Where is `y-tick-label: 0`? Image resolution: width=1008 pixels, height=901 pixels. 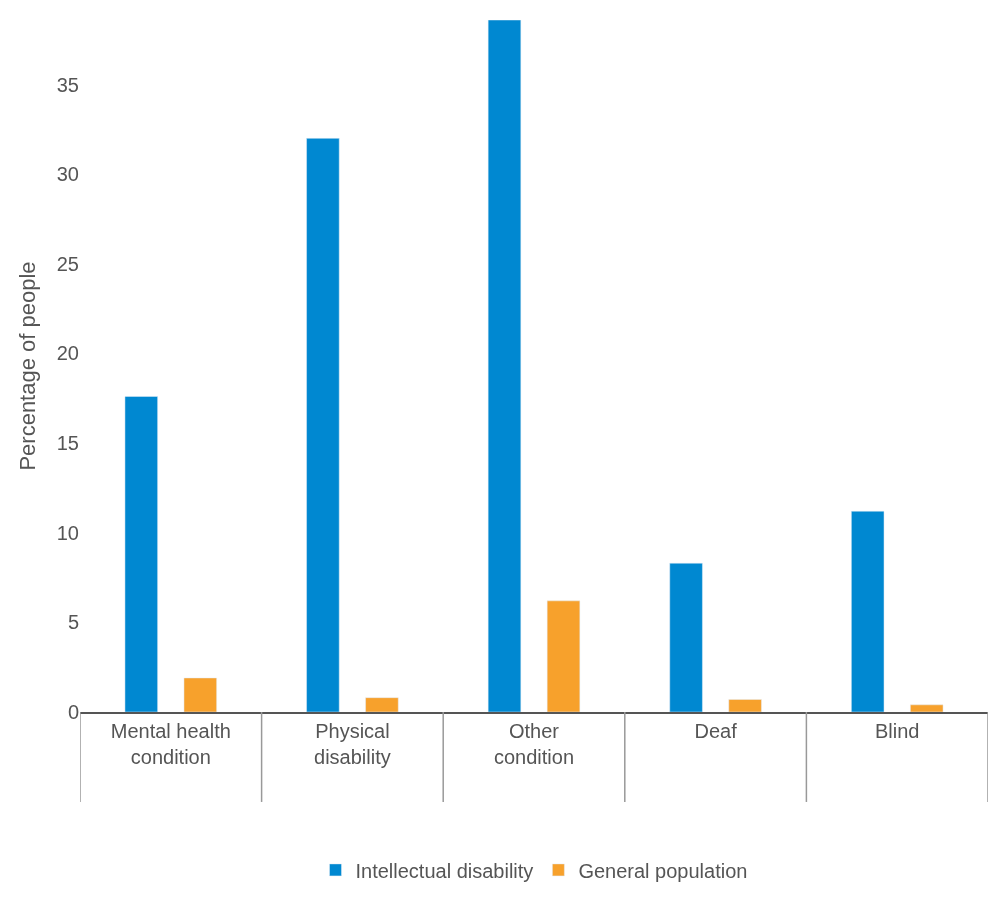
y-tick-label: 0 is located at coordinates (73, 712).